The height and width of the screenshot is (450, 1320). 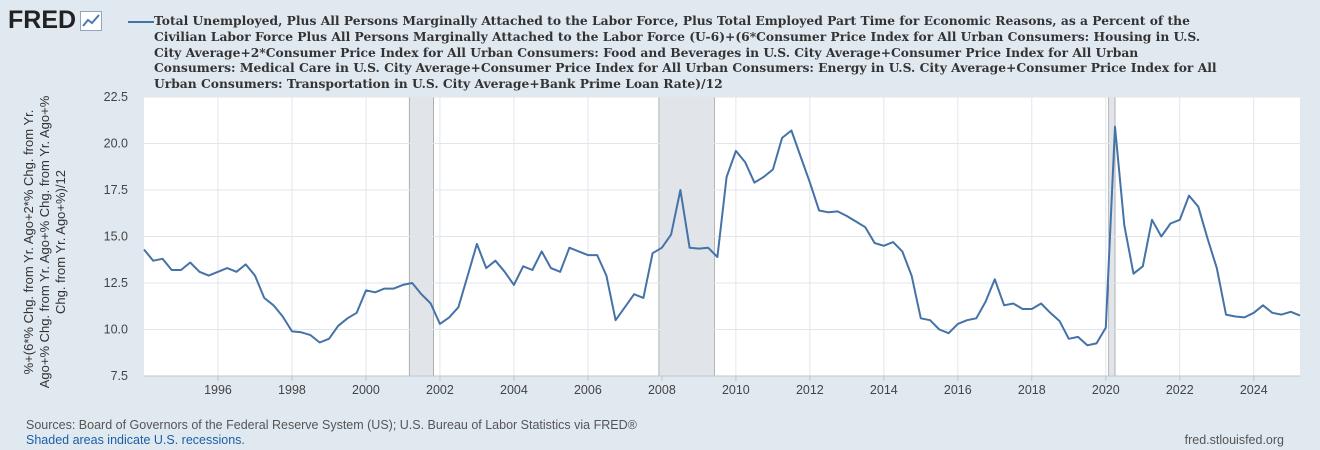 I want to click on x-tick-label: 2010, so click(x=736, y=390).